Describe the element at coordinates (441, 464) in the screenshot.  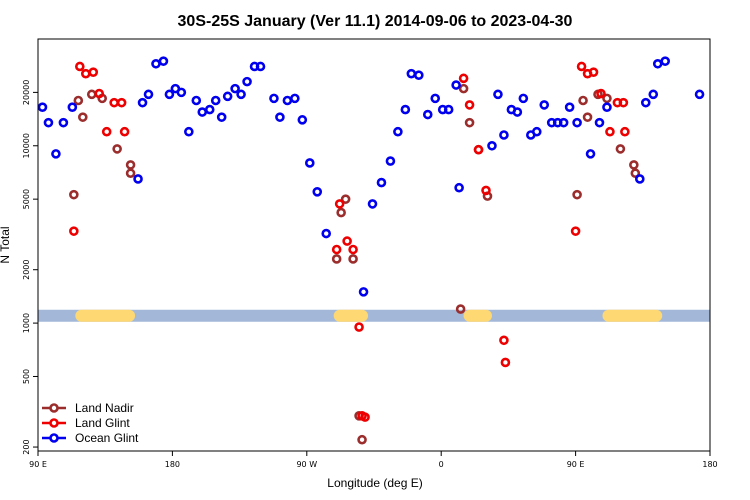
I see `x-tick-label: 0` at that location.